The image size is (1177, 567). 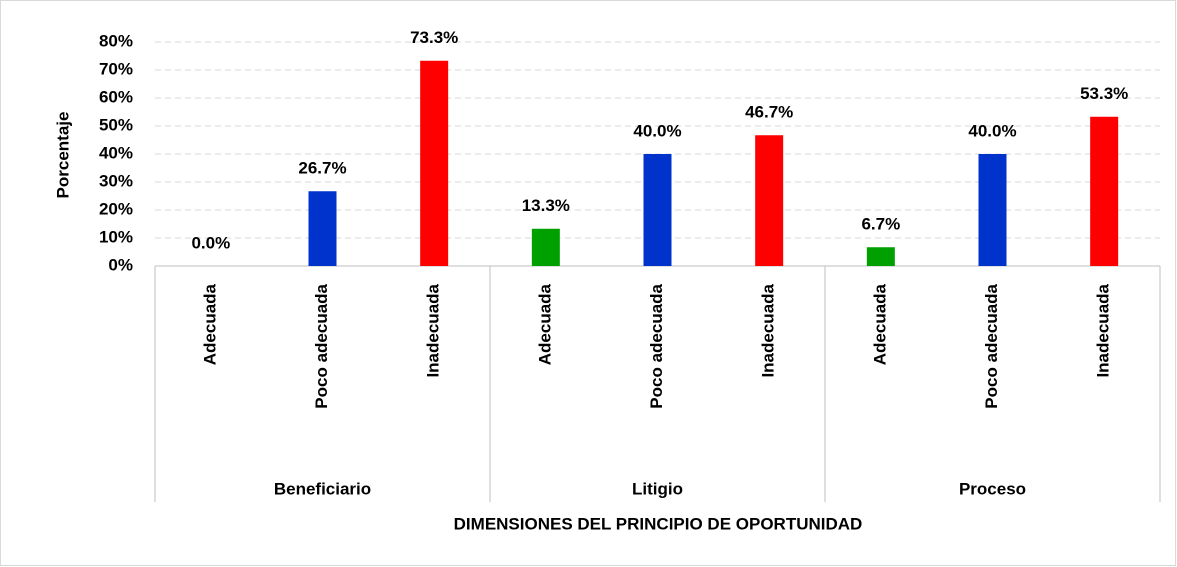 I want to click on group-label: Beneficiario, so click(x=322, y=488).